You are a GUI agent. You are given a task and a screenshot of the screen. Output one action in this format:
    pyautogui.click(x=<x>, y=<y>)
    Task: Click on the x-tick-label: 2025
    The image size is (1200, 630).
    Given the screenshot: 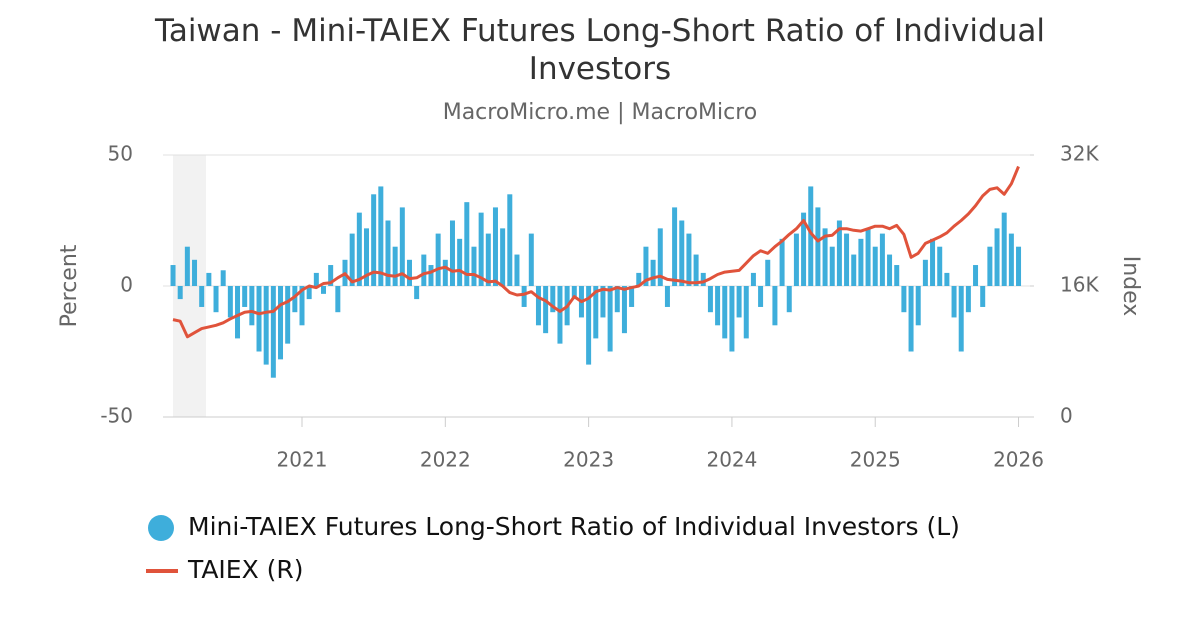 What is the action you would take?
    pyautogui.click(x=875, y=460)
    